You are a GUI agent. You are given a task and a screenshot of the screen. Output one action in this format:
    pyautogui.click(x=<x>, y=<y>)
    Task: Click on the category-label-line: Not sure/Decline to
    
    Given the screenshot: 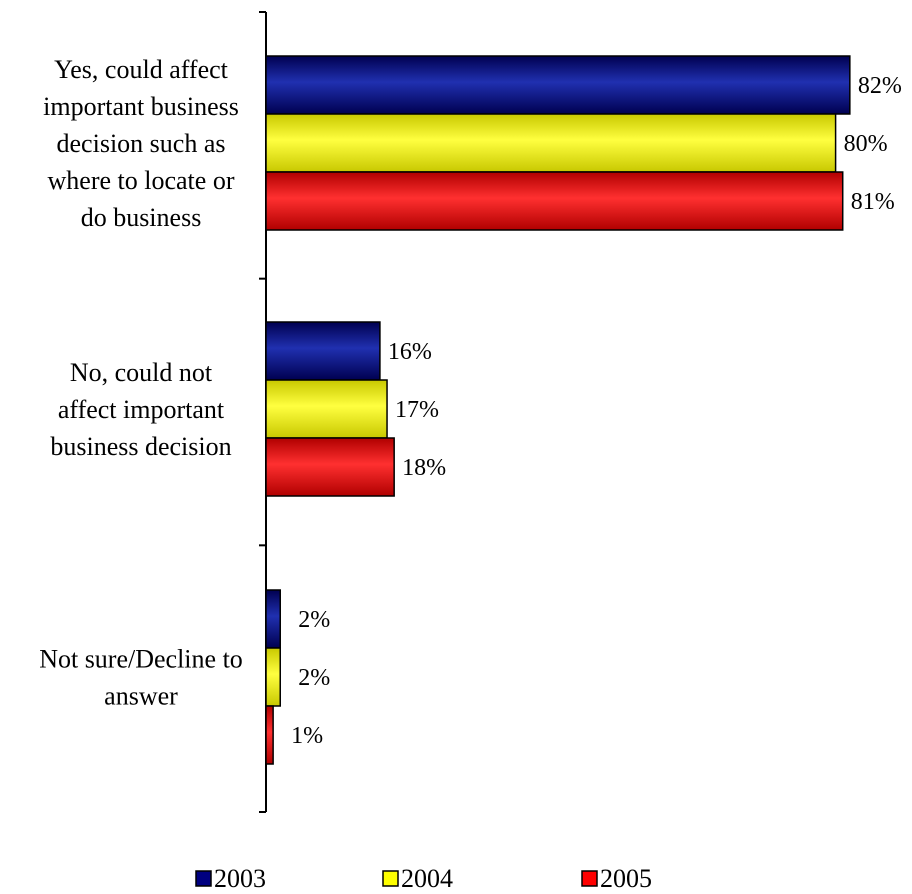 What is the action you would take?
    pyautogui.click(x=141, y=659)
    